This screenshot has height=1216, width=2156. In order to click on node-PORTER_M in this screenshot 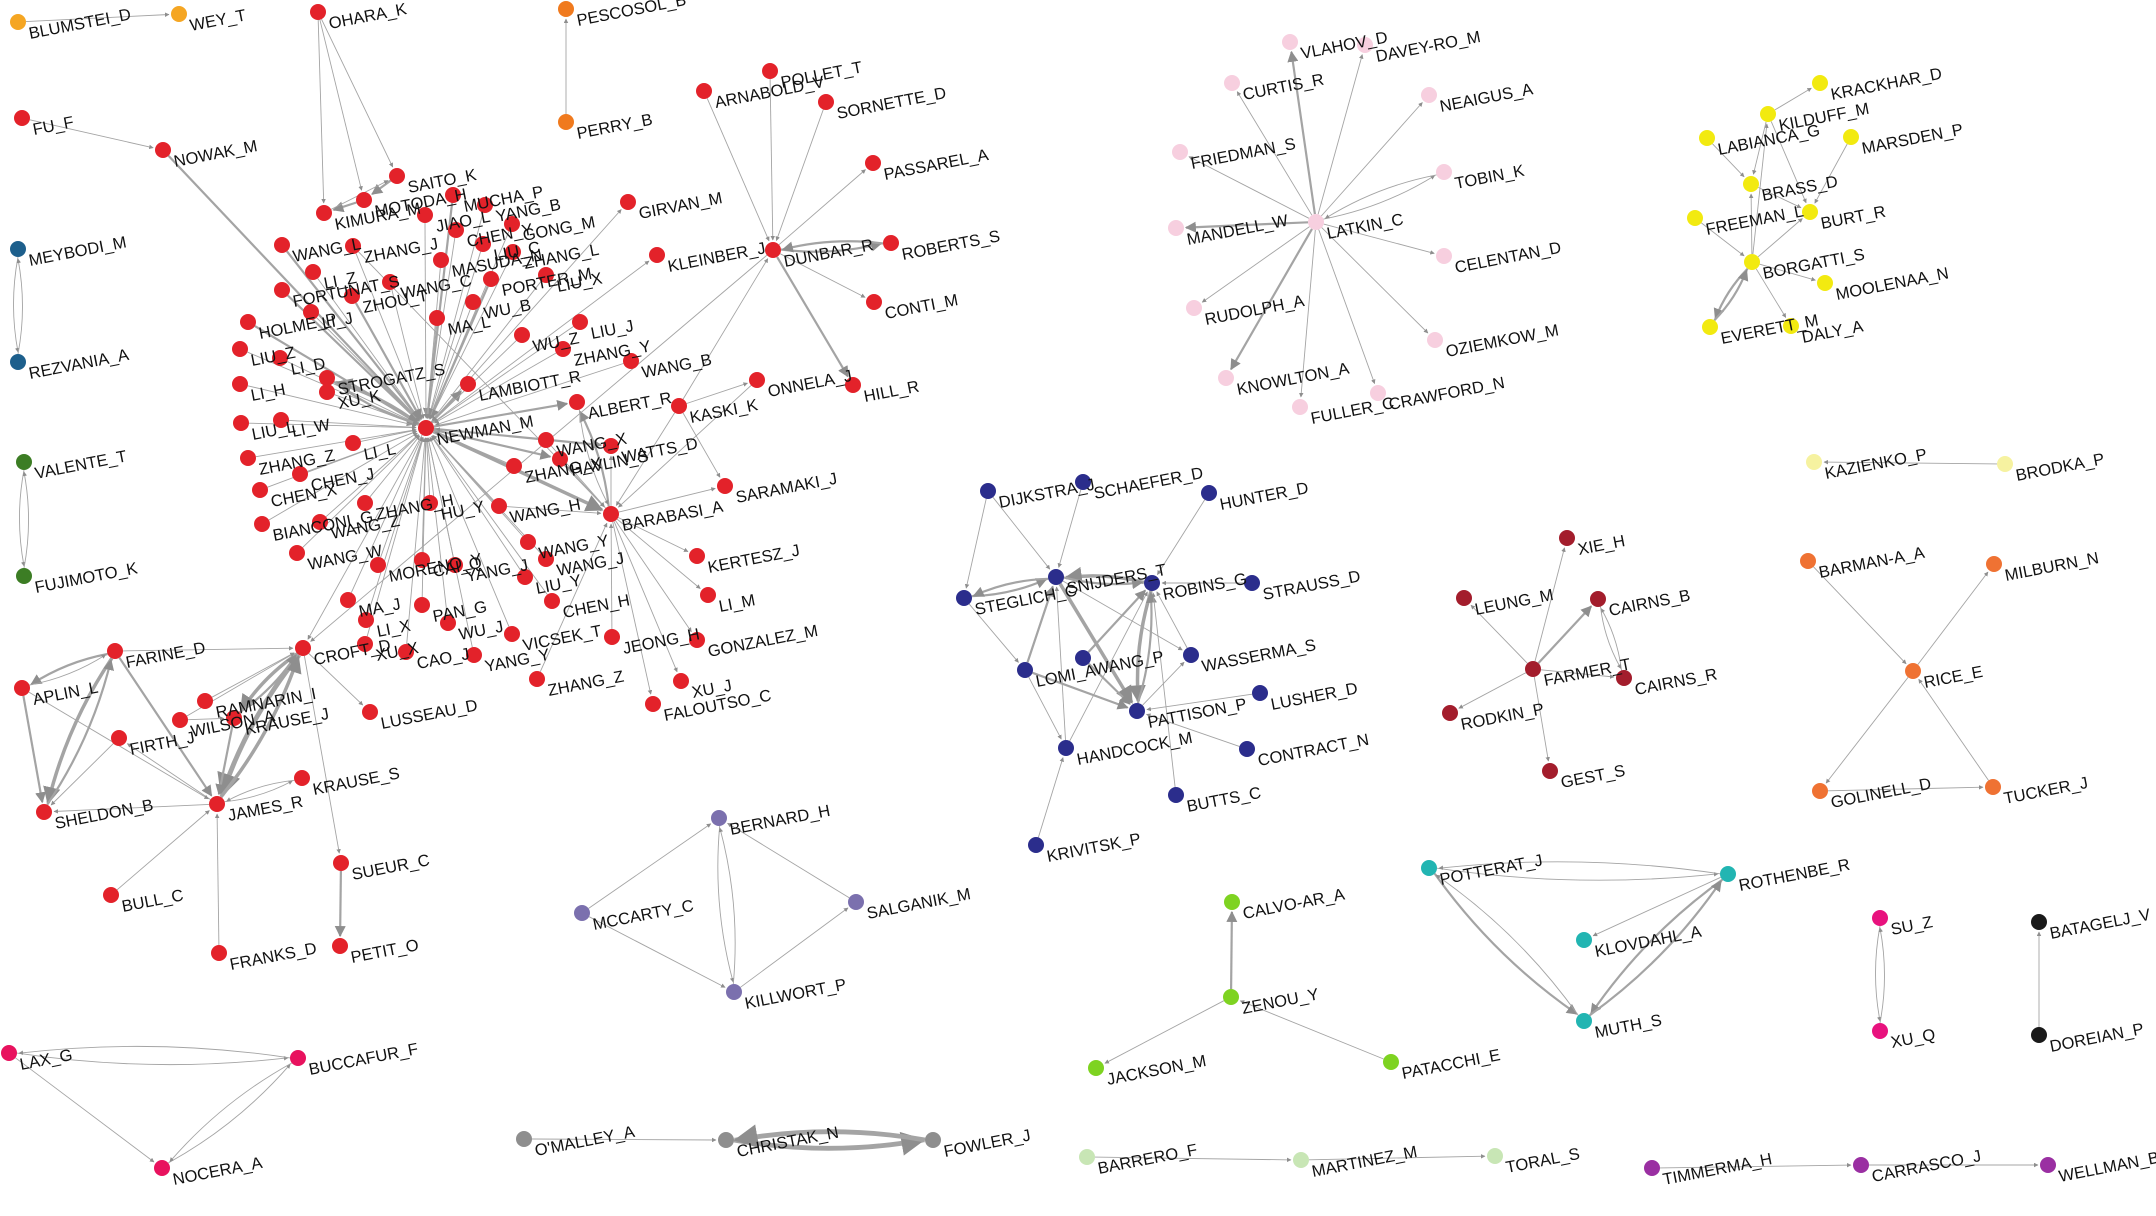, I will do `click(491, 279)`.